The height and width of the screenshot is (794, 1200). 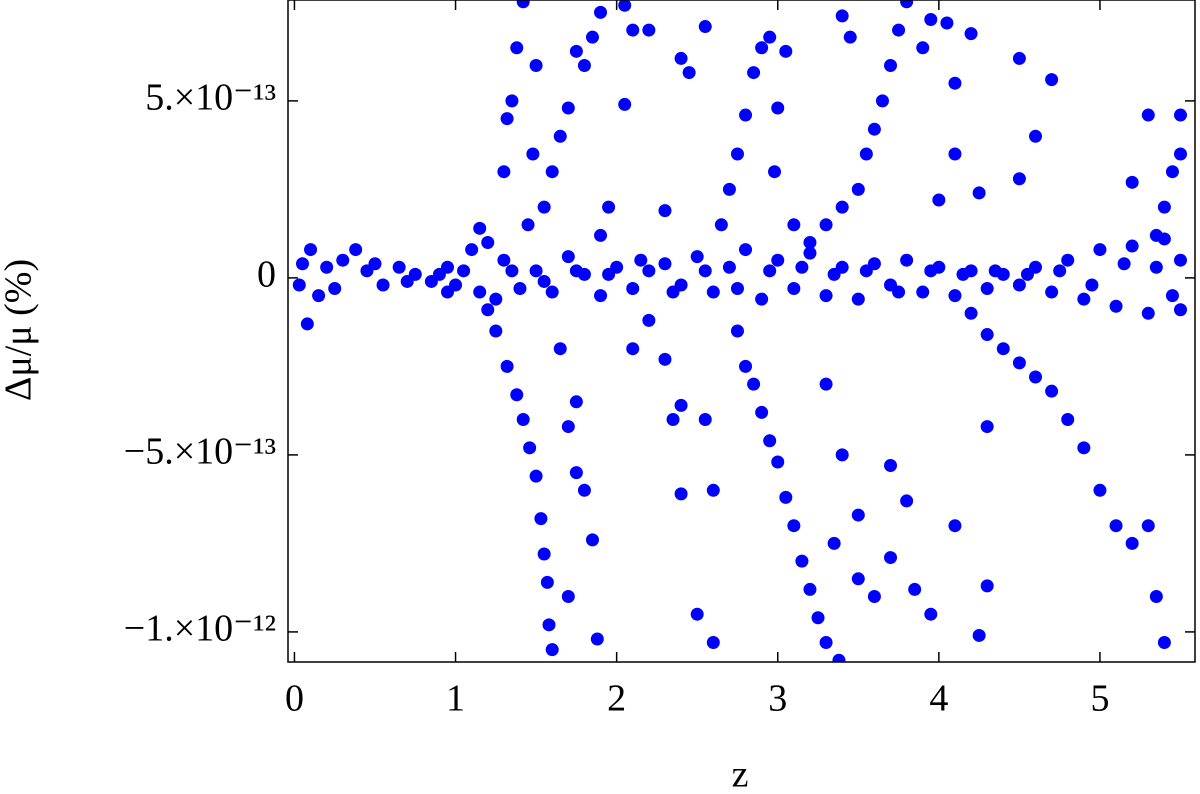 What do you see at coordinates (210, 98) in the screenshot?
I see `y-tick-label: 5.×10⁻¹³` at bounding box center [210, 98].